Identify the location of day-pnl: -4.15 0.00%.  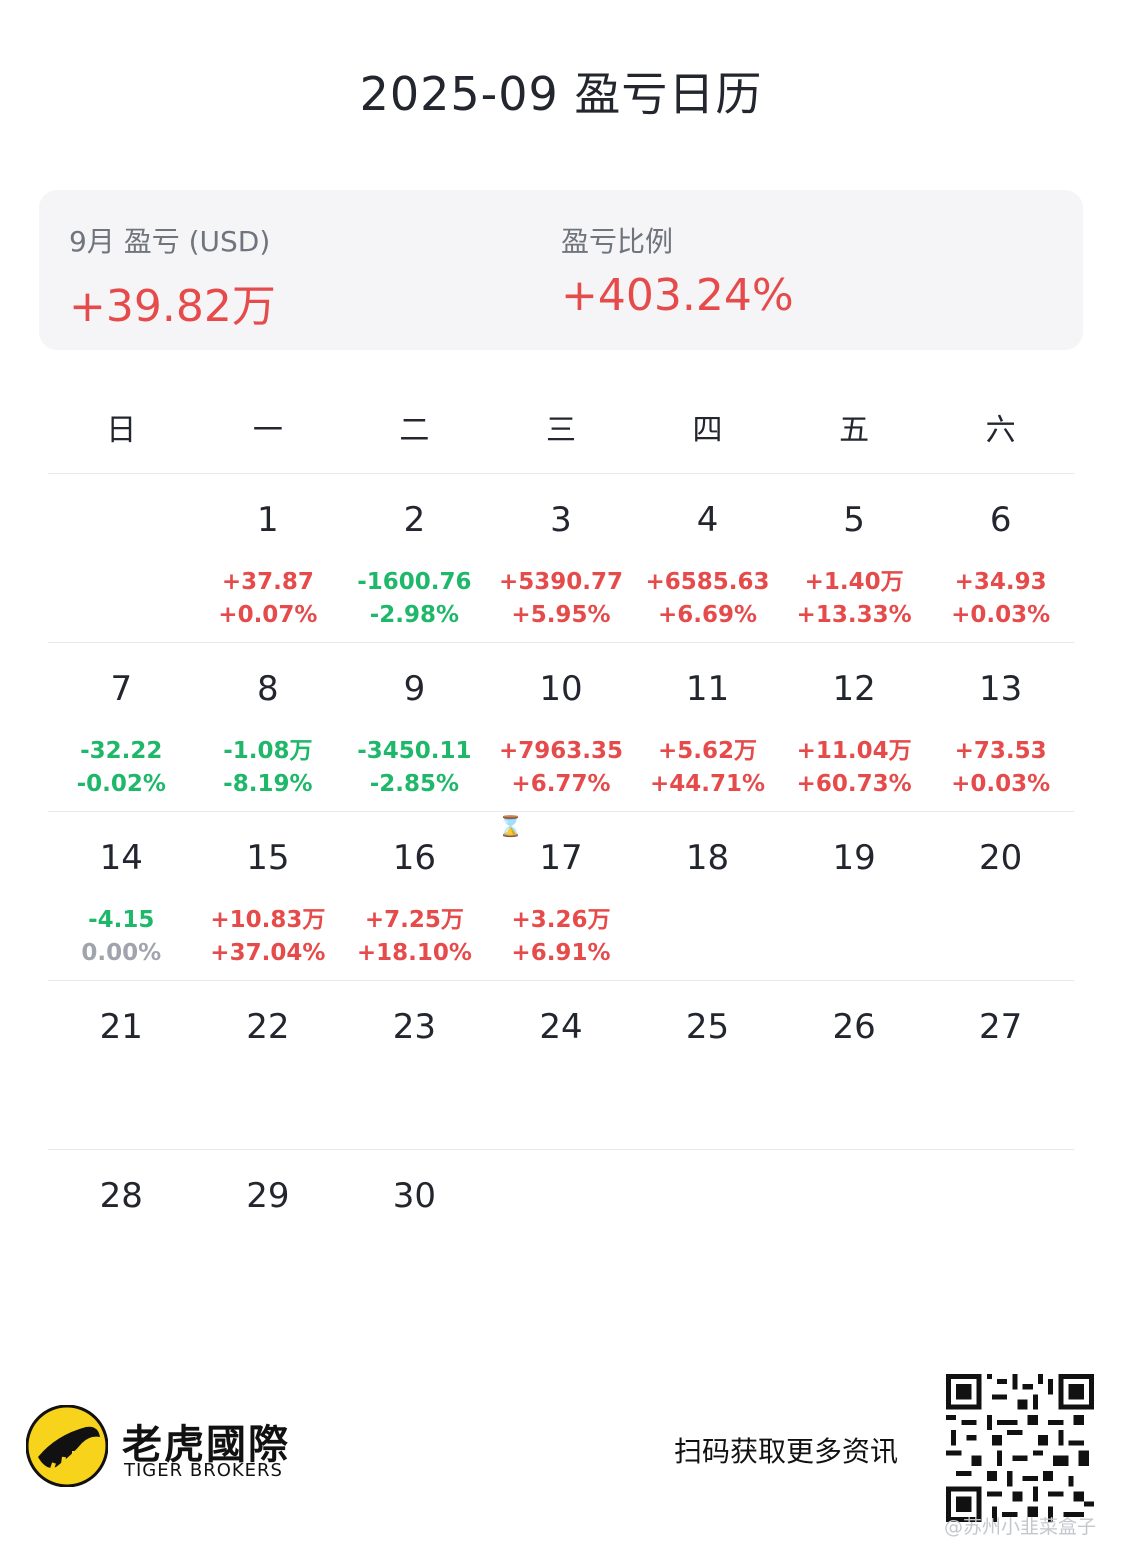
(121, 937).